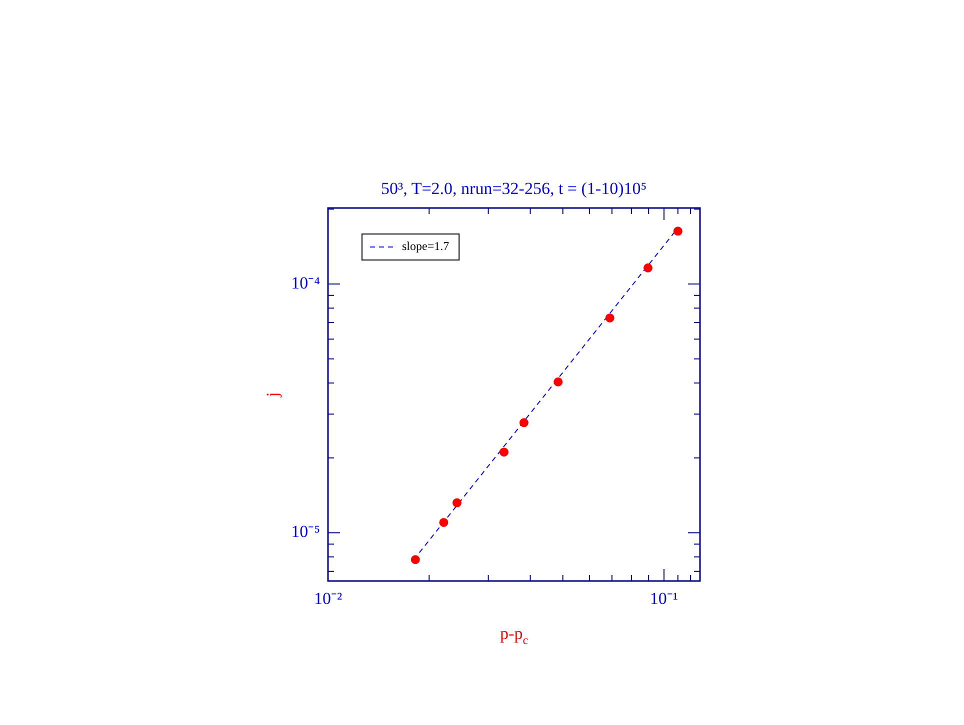 This screenshot has width=964, height=725. I want to click on x-tick-label: 10⁻¹, so click(664, 598).